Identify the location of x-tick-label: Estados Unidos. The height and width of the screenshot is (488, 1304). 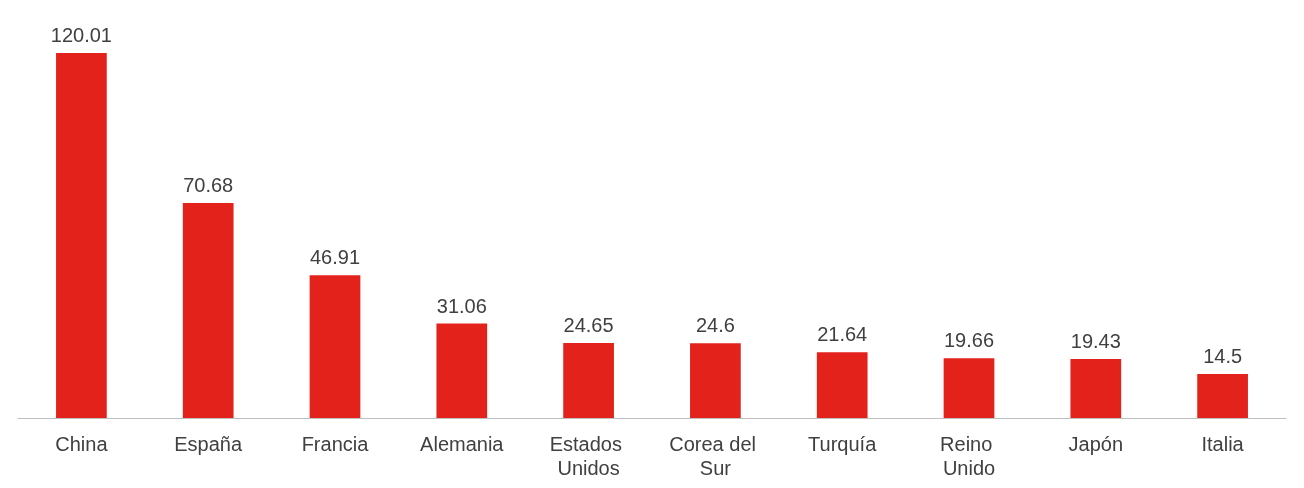
(588, 456).